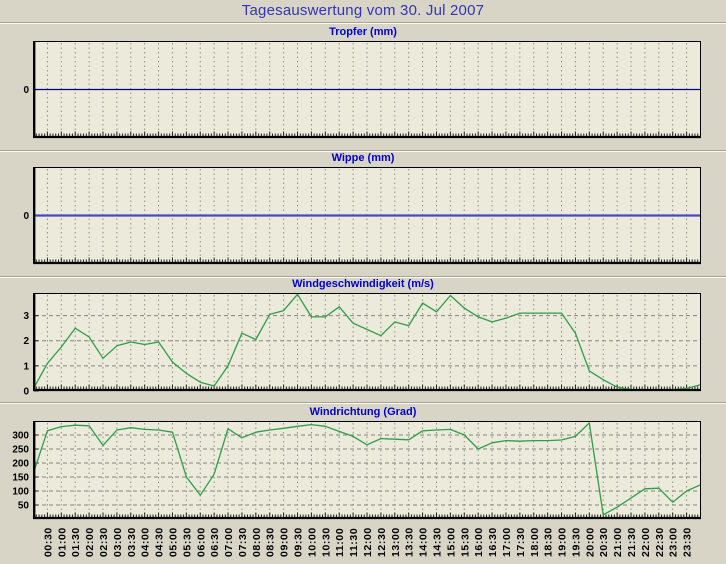  What do you see at coordinates (20, 478) in the screenshot?
I see `y-axis-label: 150` at bounding box center [20, 478].